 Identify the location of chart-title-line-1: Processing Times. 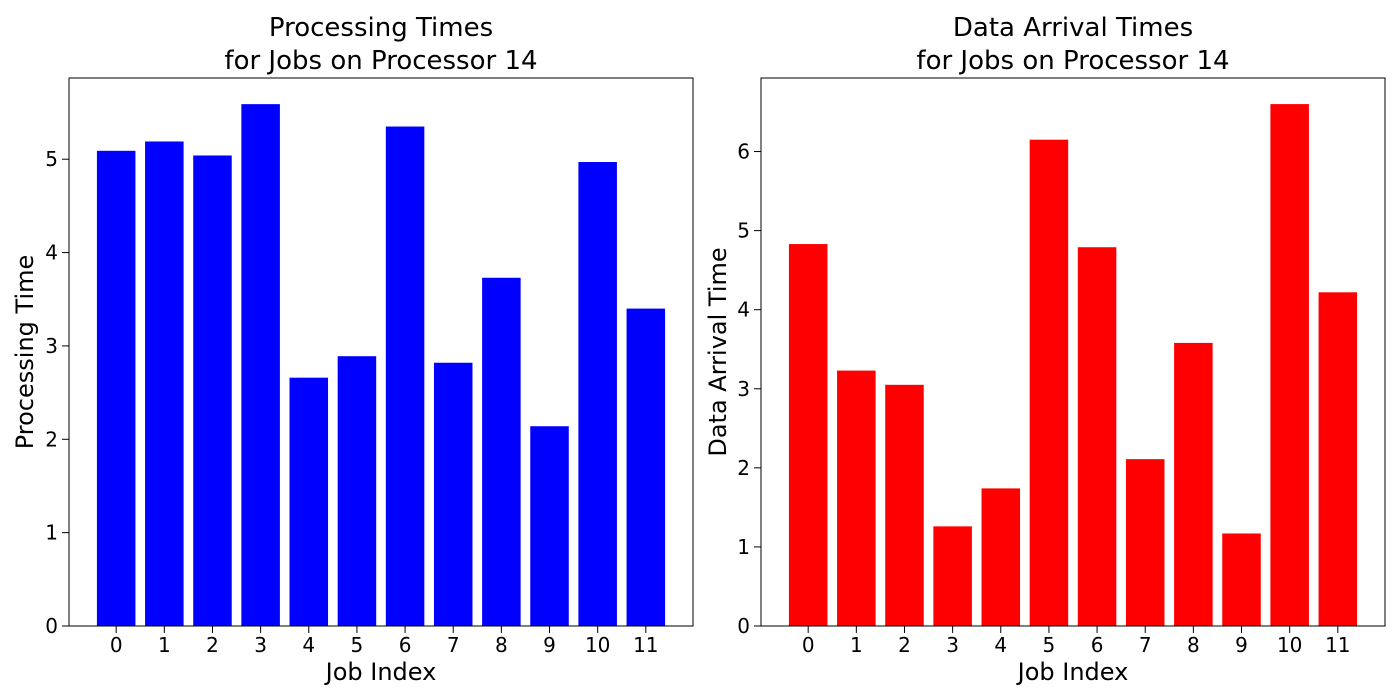
(381, 28).